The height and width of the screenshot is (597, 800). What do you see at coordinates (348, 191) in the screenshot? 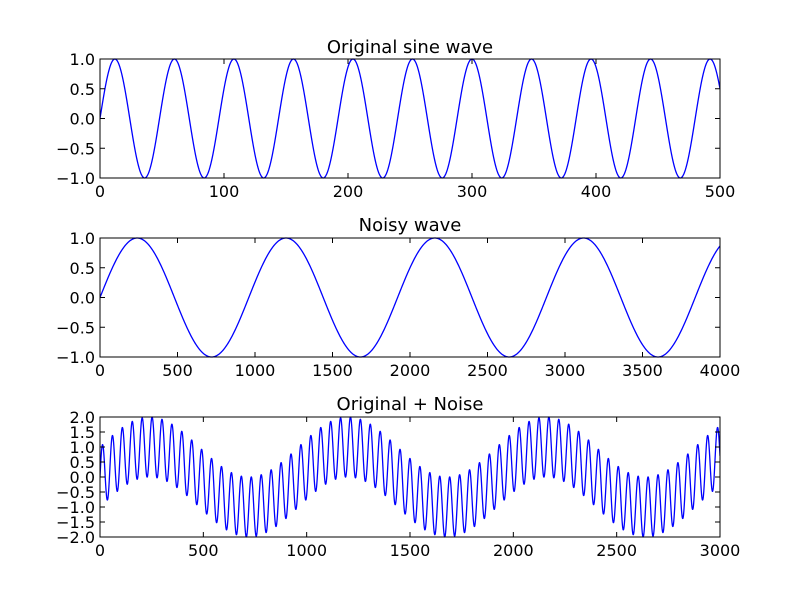
I see `x-tick-label: 200` at bounding box center [348, 191].